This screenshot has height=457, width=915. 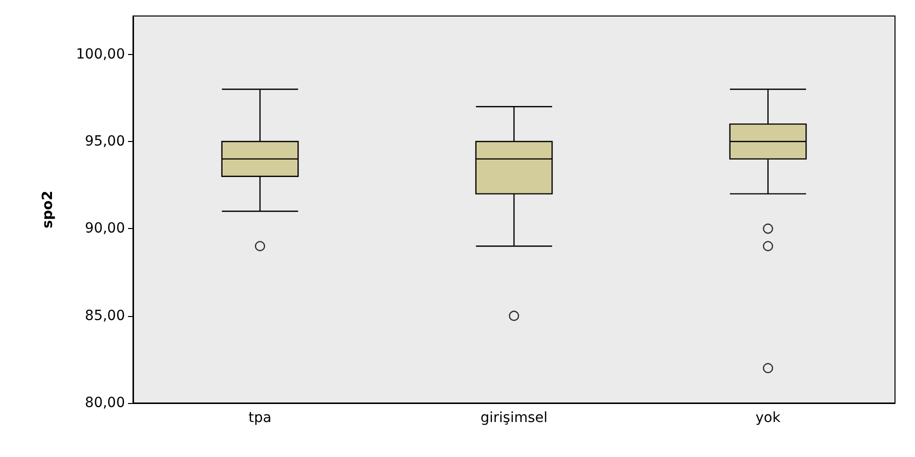 What do you see at coordinates (104, 403) in the screenshot?
I see `y-tick-label: 80,00` at bounding box center [104, 403].